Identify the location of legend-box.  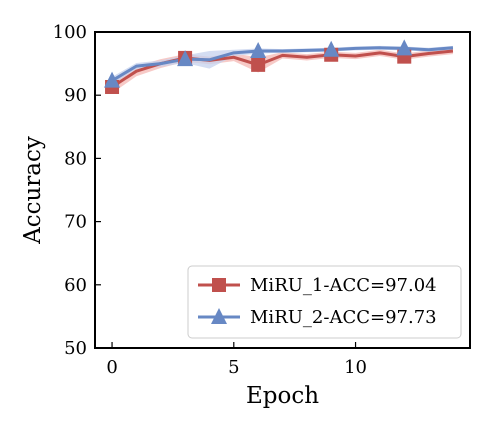
(324, 302).